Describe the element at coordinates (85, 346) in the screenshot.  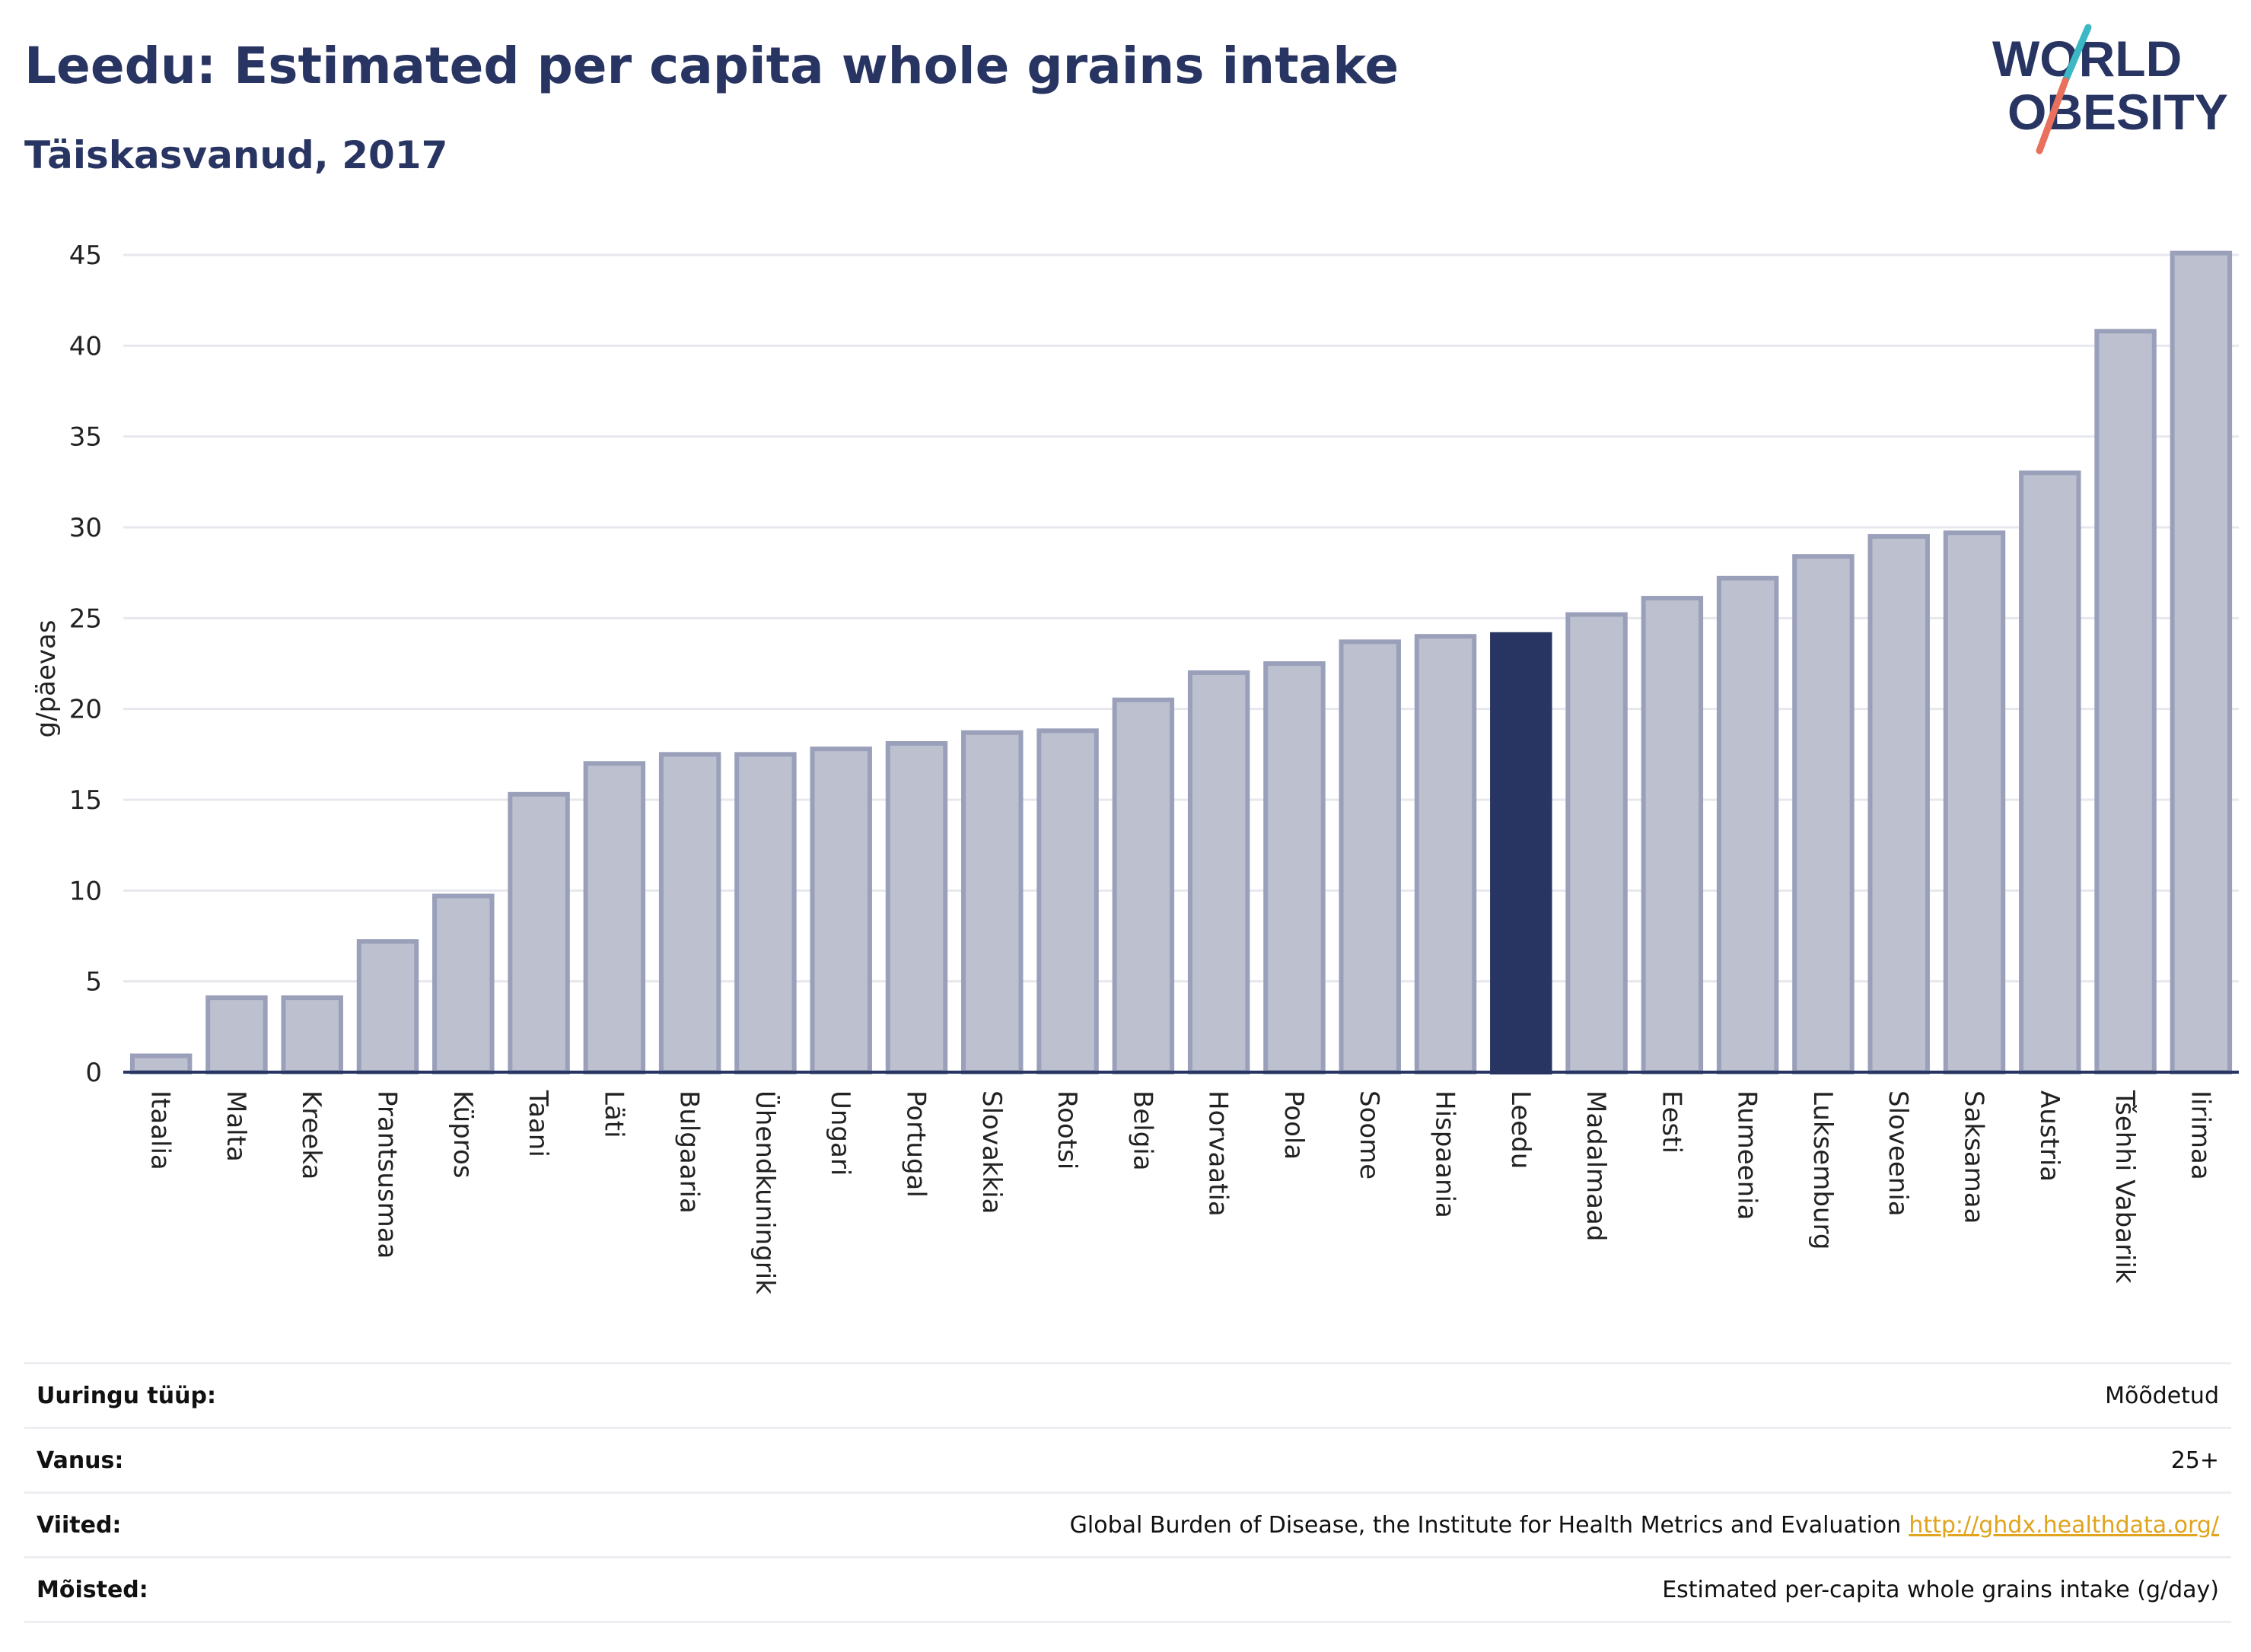
I see `y-tick-label: 40` at that location.